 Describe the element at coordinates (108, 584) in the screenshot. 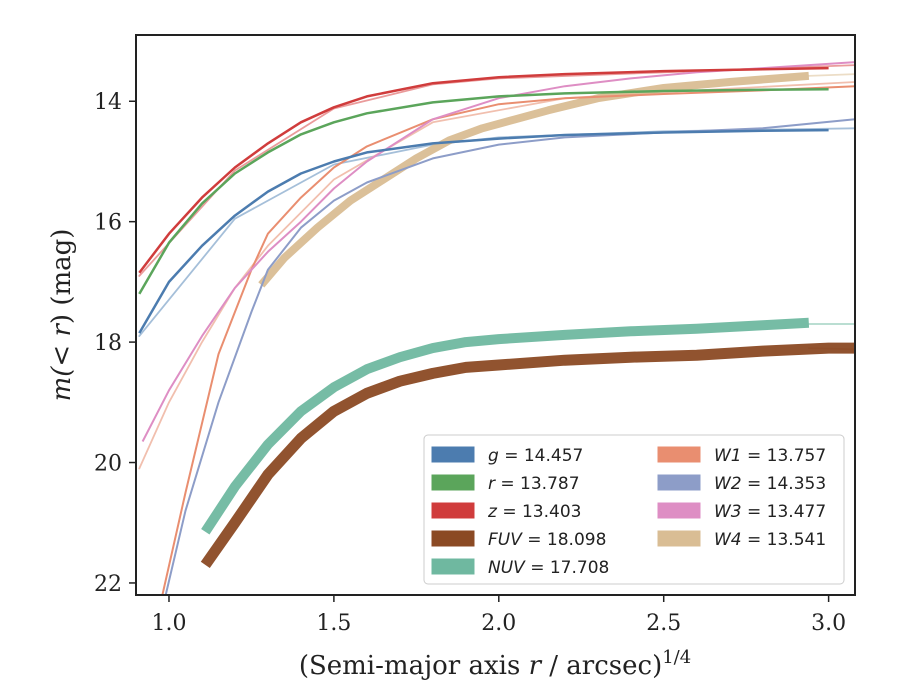

I see `y-tick-label: 22` at that location.